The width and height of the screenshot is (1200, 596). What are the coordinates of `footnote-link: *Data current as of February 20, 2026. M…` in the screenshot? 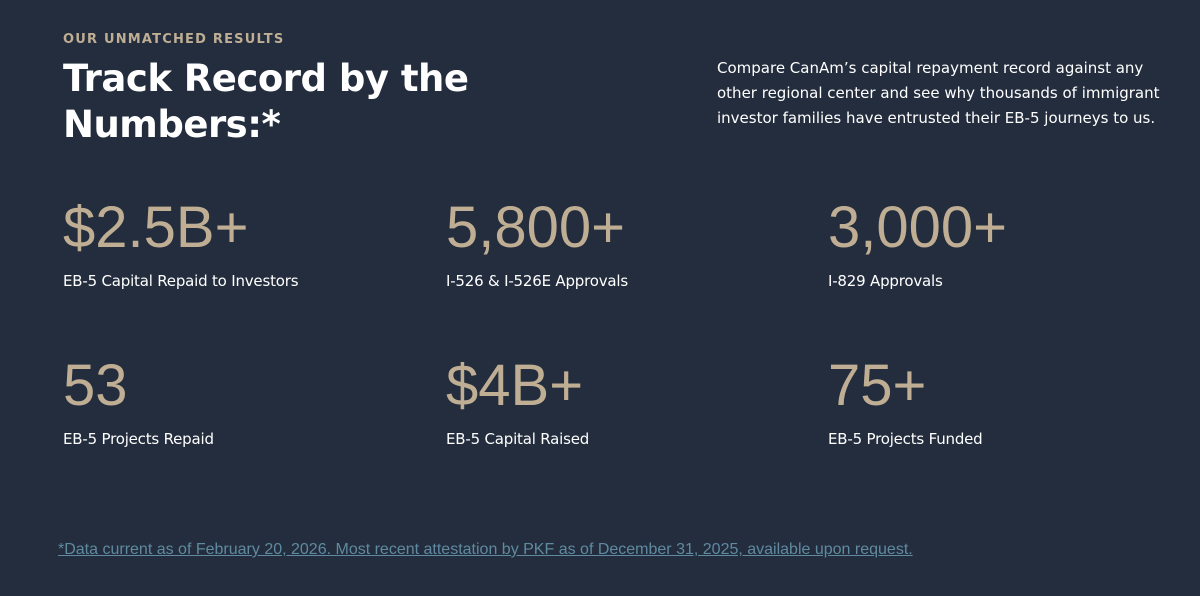 It's located at (485, 549).